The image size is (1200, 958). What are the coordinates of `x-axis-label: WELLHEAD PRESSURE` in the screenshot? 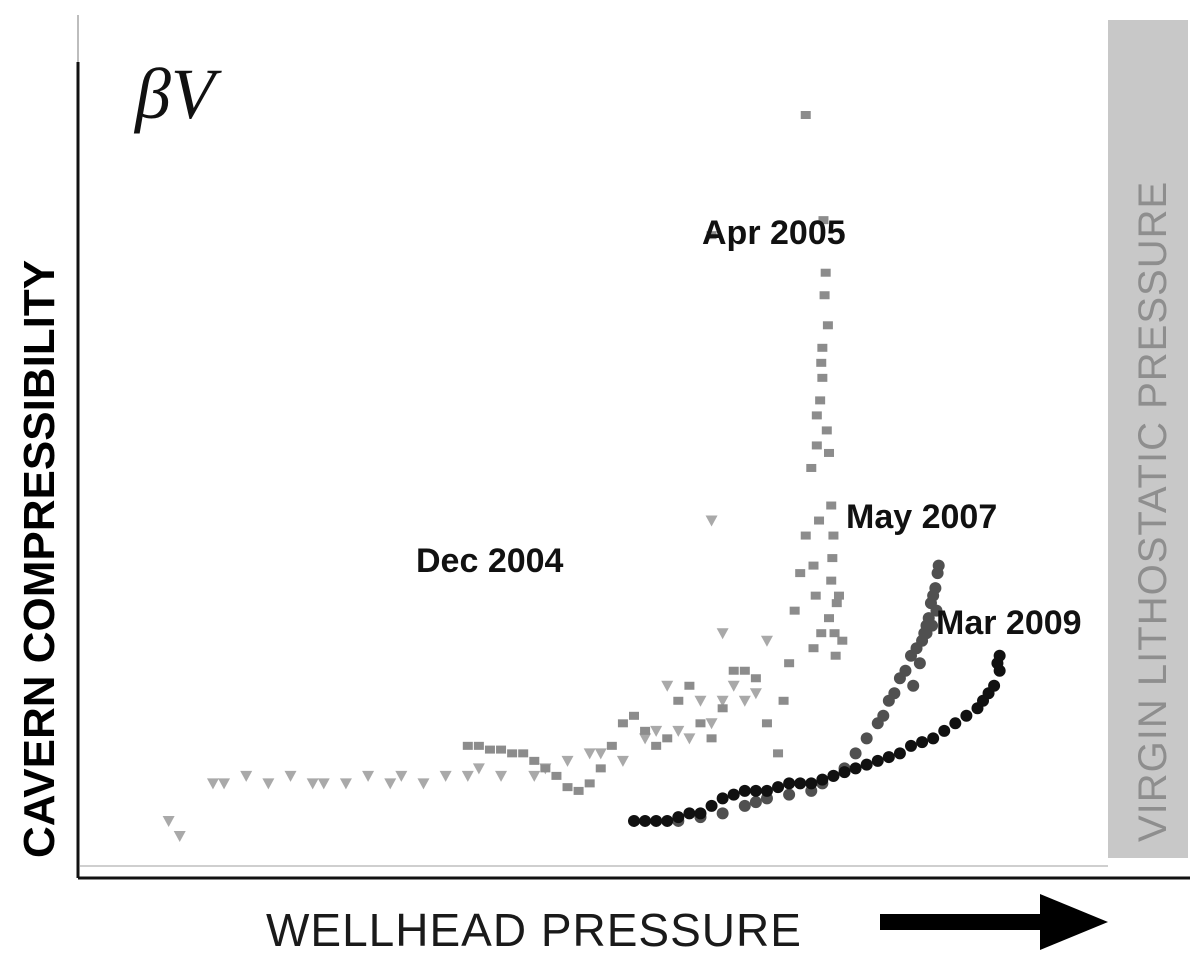 It's located at (534, 930).